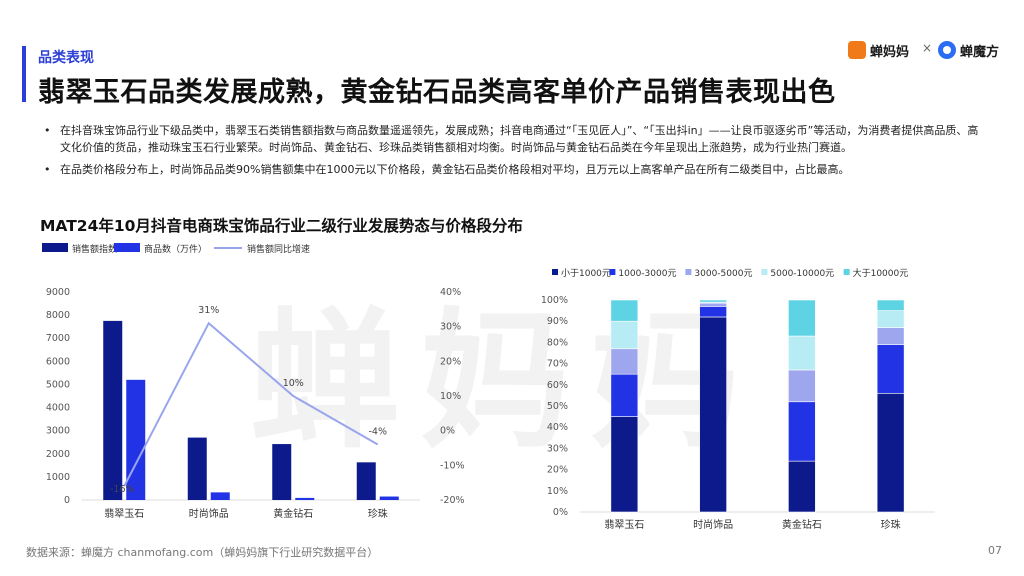 The image size is (1024, 576). What do you see at coordinates (452, 500) in the screenshot?
I see `y2-tick-label: -20%` at bounding box center [452, 500].